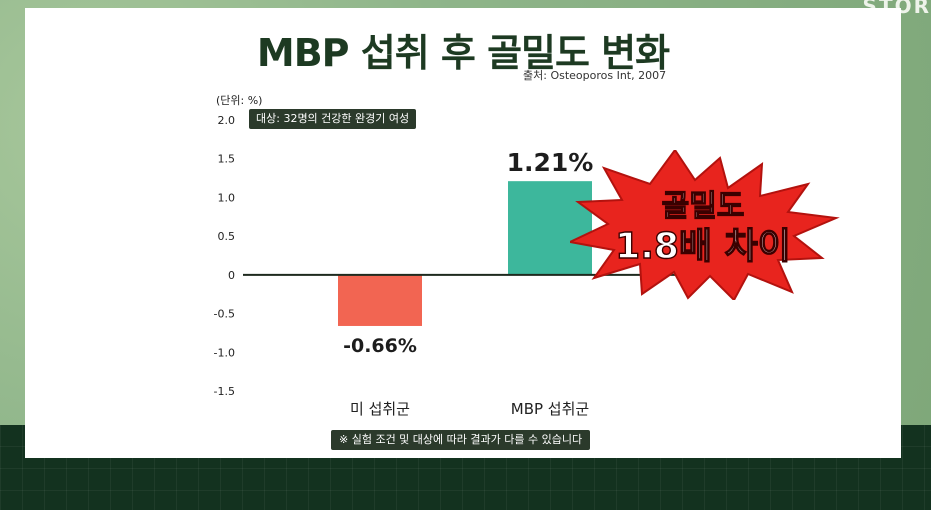 The image size is (931, 510). I want to click on y-tick-label: 1.5, so click(227, 159).